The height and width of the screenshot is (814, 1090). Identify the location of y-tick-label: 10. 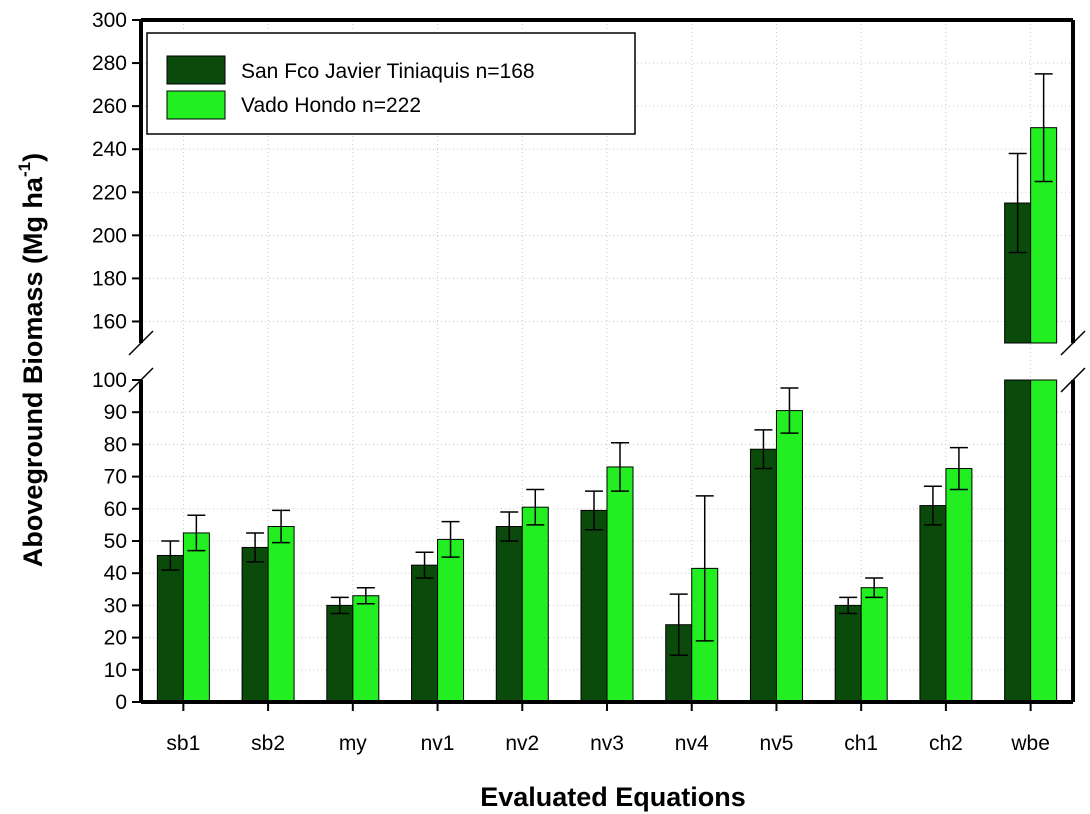
(115, 670).